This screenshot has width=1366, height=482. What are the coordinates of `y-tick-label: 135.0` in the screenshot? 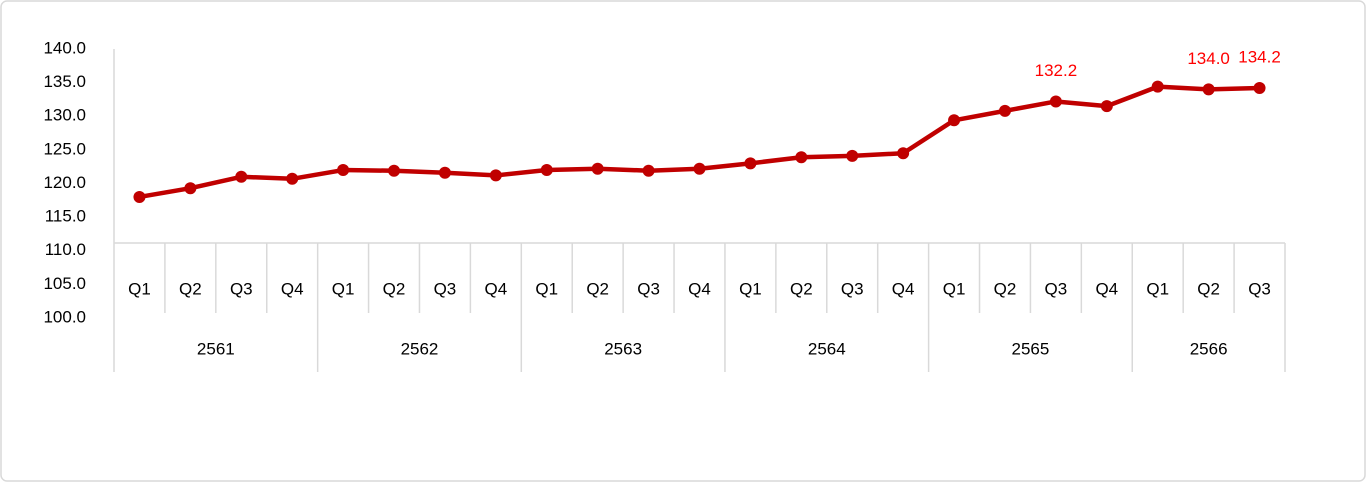 It's located at (64, 81).